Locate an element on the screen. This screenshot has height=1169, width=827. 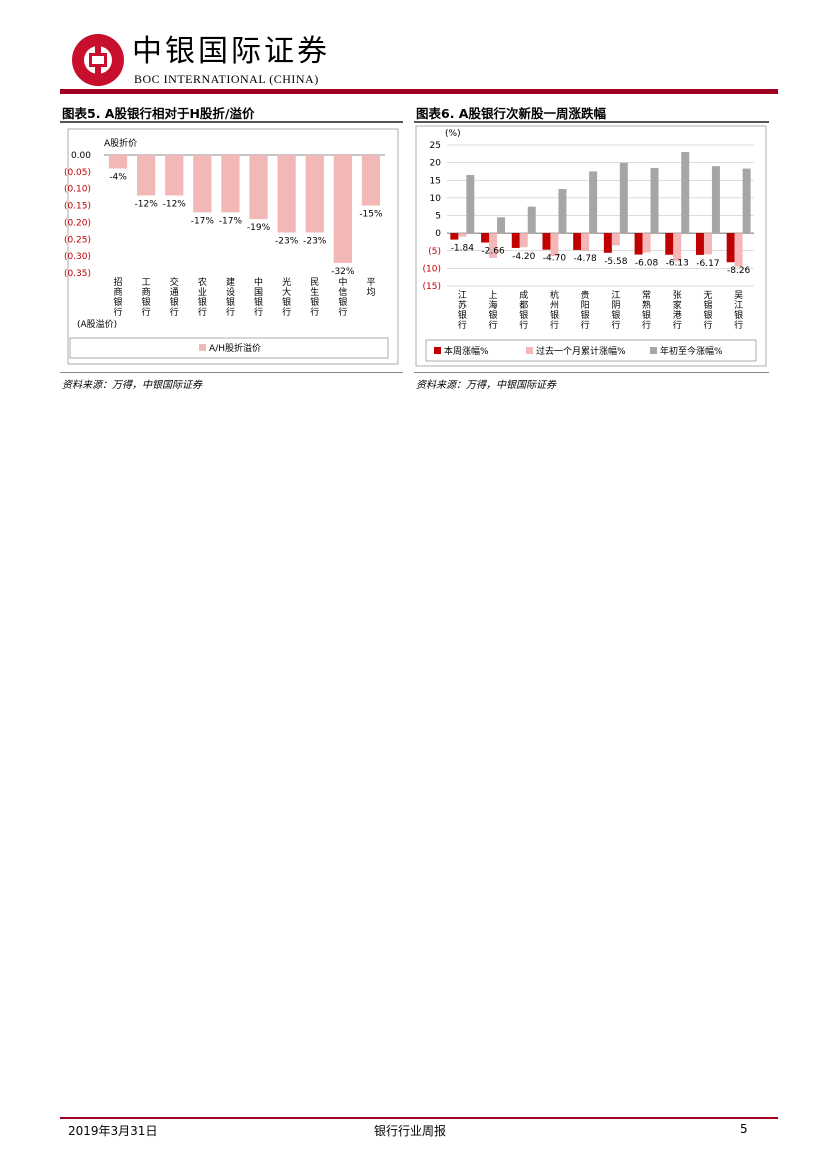
right-category-label: 上海银行 is located at coordinates (493, 310).